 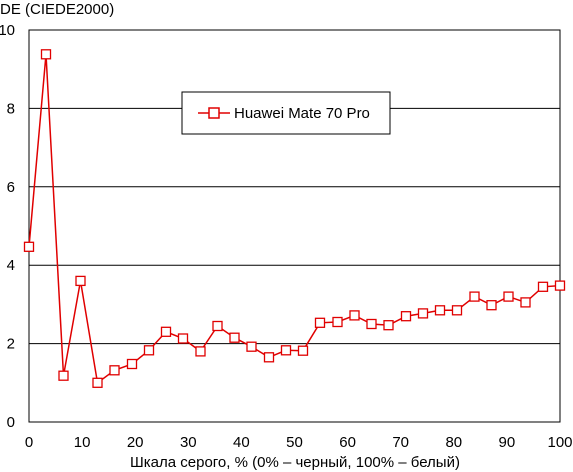 I want to click on y-tick-label: 8, so click(x=11, y=108).